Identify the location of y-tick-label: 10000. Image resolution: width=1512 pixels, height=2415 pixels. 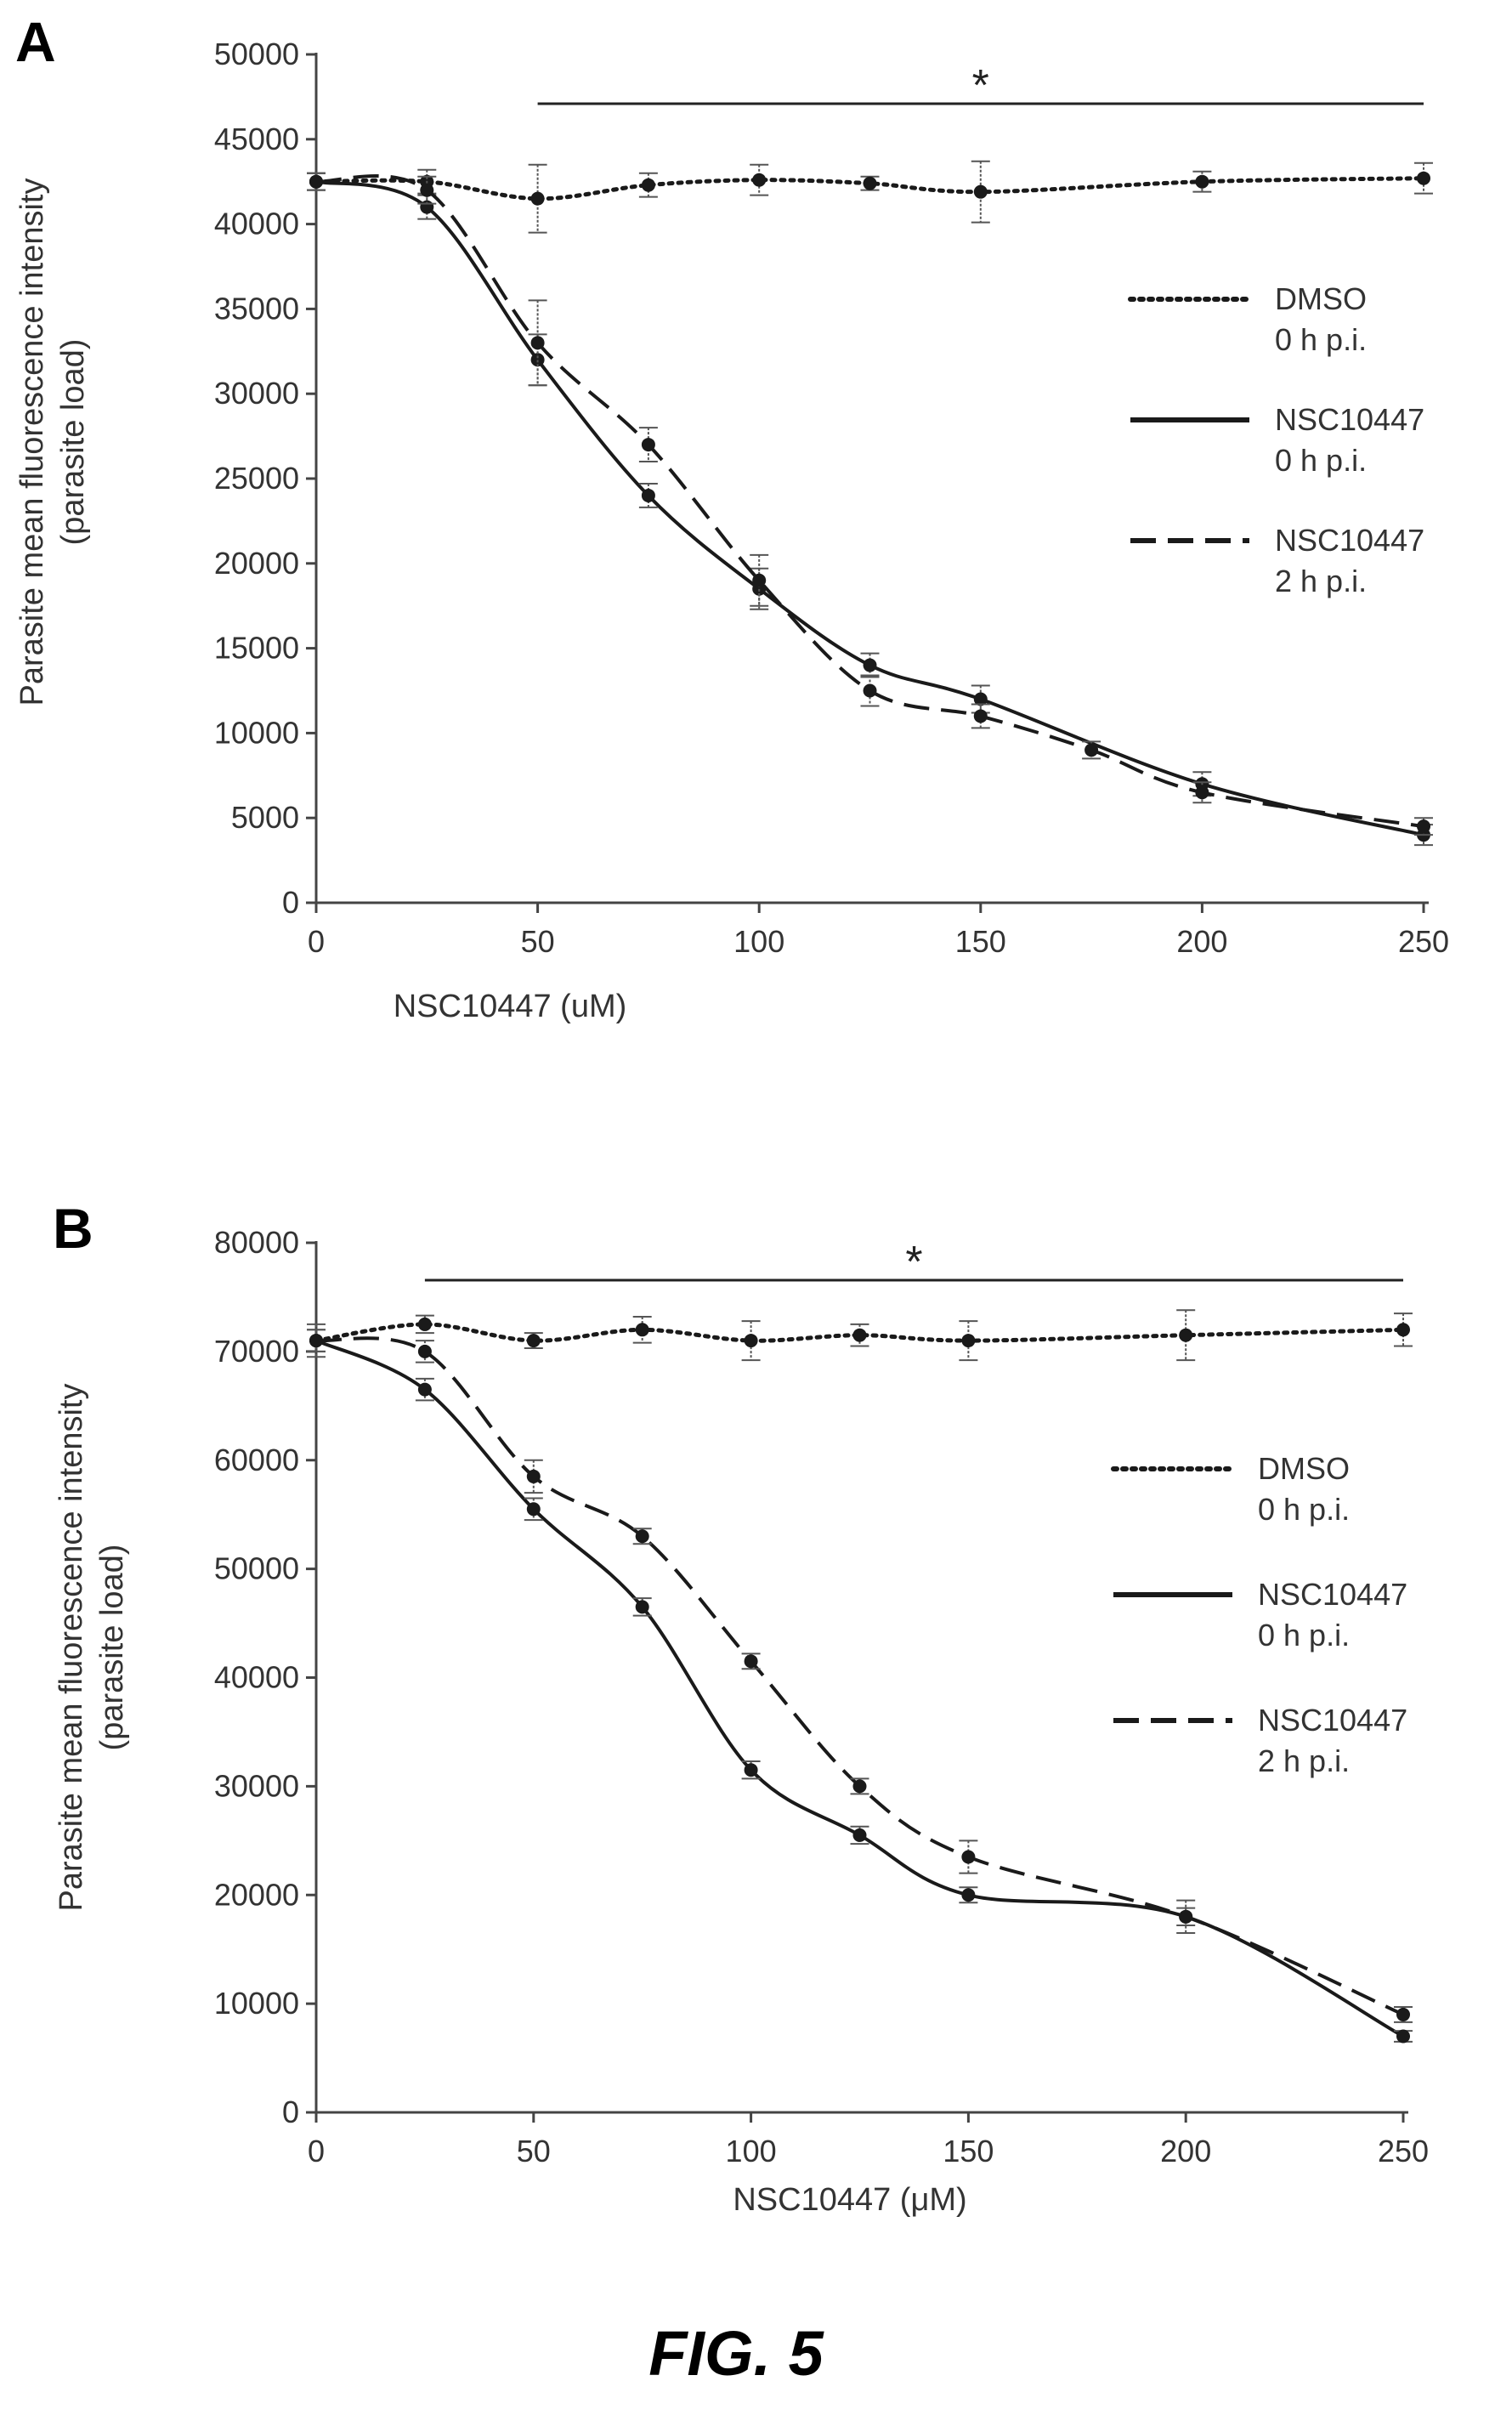
(256, 2003).